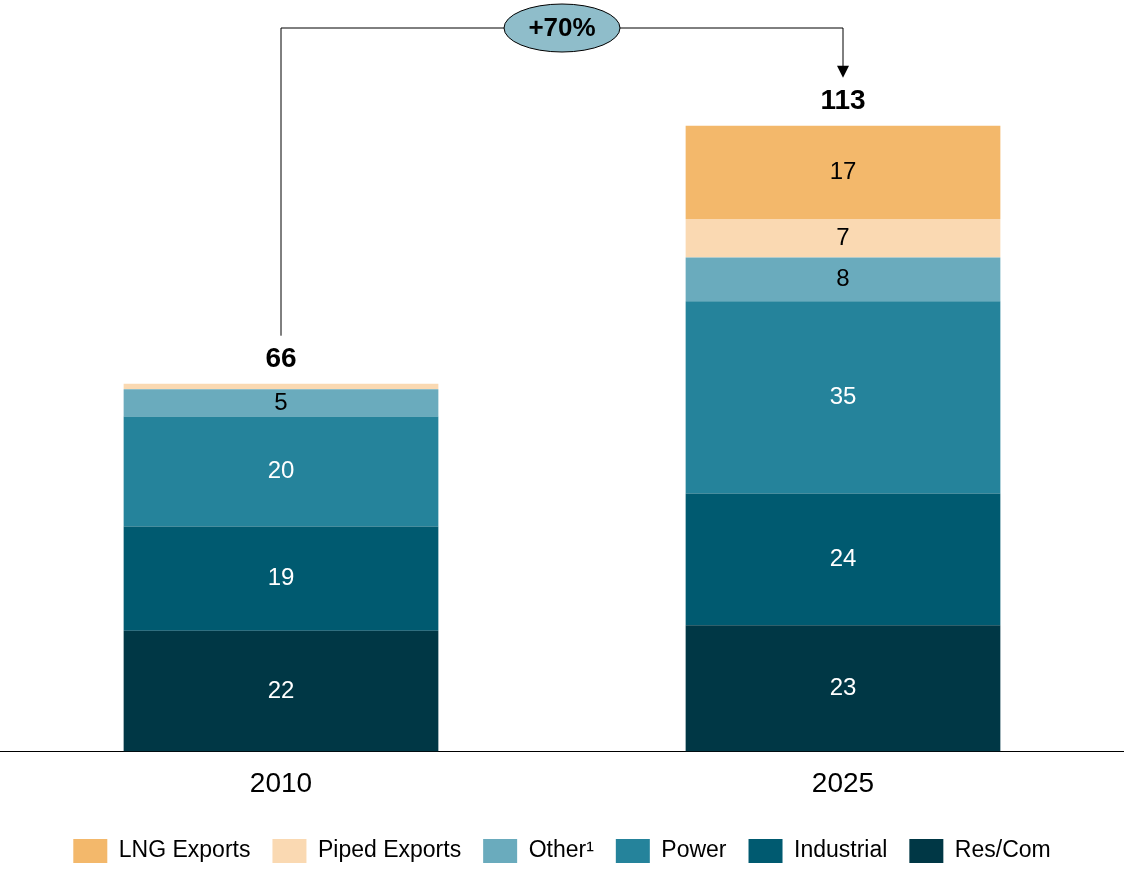  Describe the element at coordinates (694, 849) in the screenshot. I see `legend-label: Power` at that location.